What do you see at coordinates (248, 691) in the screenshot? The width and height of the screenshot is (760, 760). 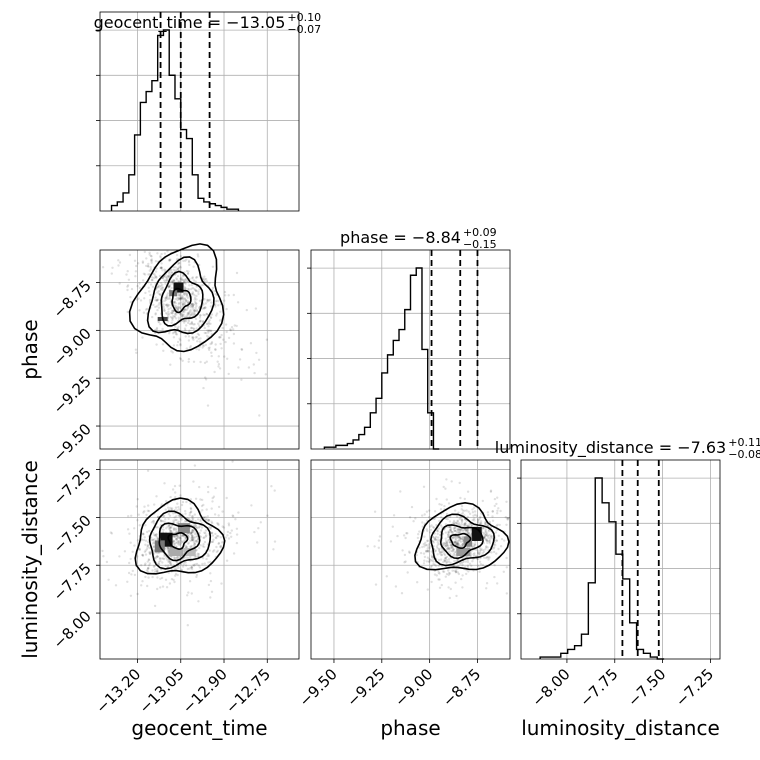 I see `x-tick-label: −12.75` at bounding box center [248, 691].